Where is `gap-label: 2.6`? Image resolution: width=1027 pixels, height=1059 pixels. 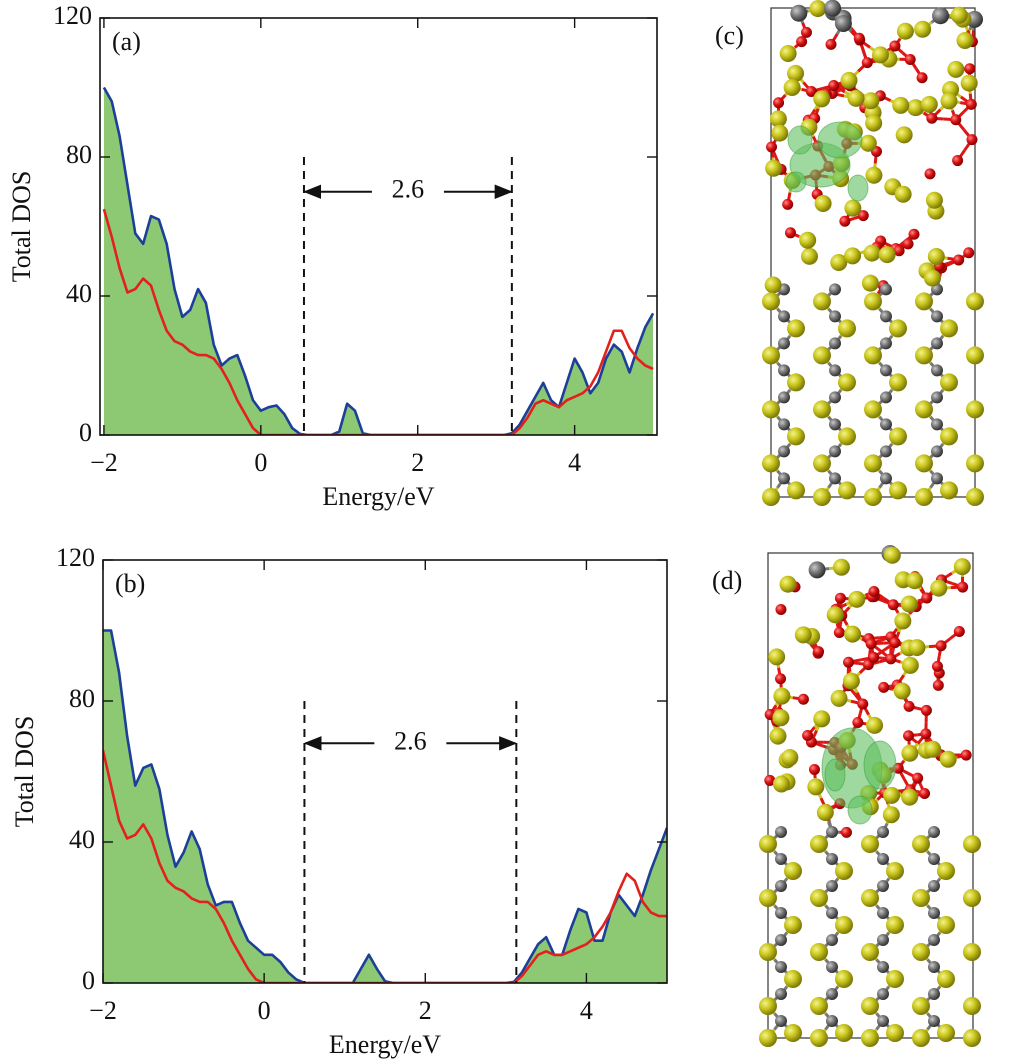 gap-label: 2.6 is located at coordinates (408, 189).